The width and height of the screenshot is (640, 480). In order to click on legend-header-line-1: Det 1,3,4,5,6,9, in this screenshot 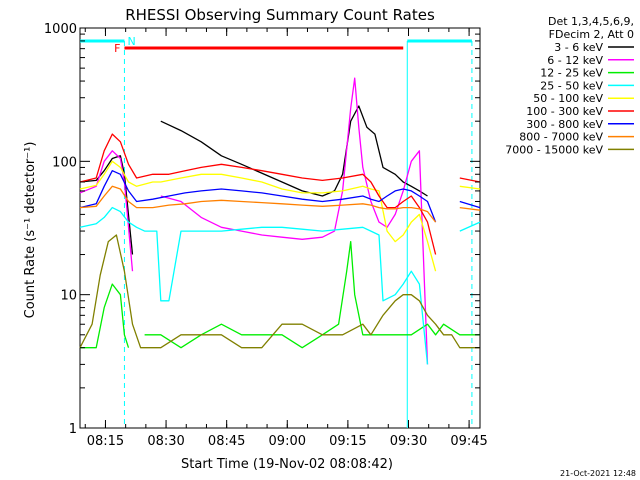, I will do `click(591, 21)`.